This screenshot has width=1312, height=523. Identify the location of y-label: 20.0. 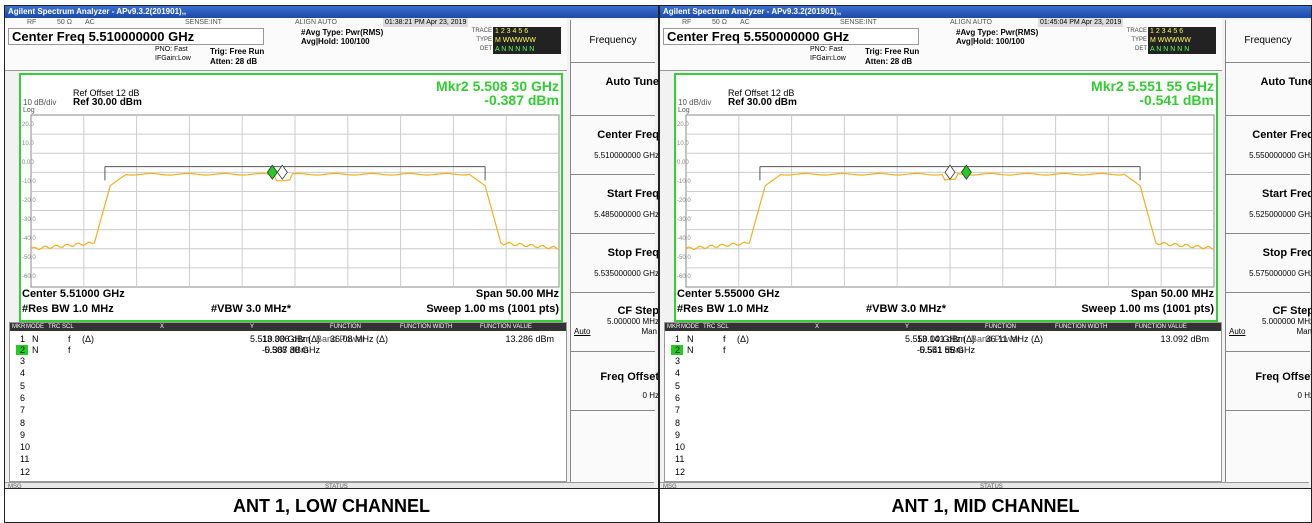
(28, 124).